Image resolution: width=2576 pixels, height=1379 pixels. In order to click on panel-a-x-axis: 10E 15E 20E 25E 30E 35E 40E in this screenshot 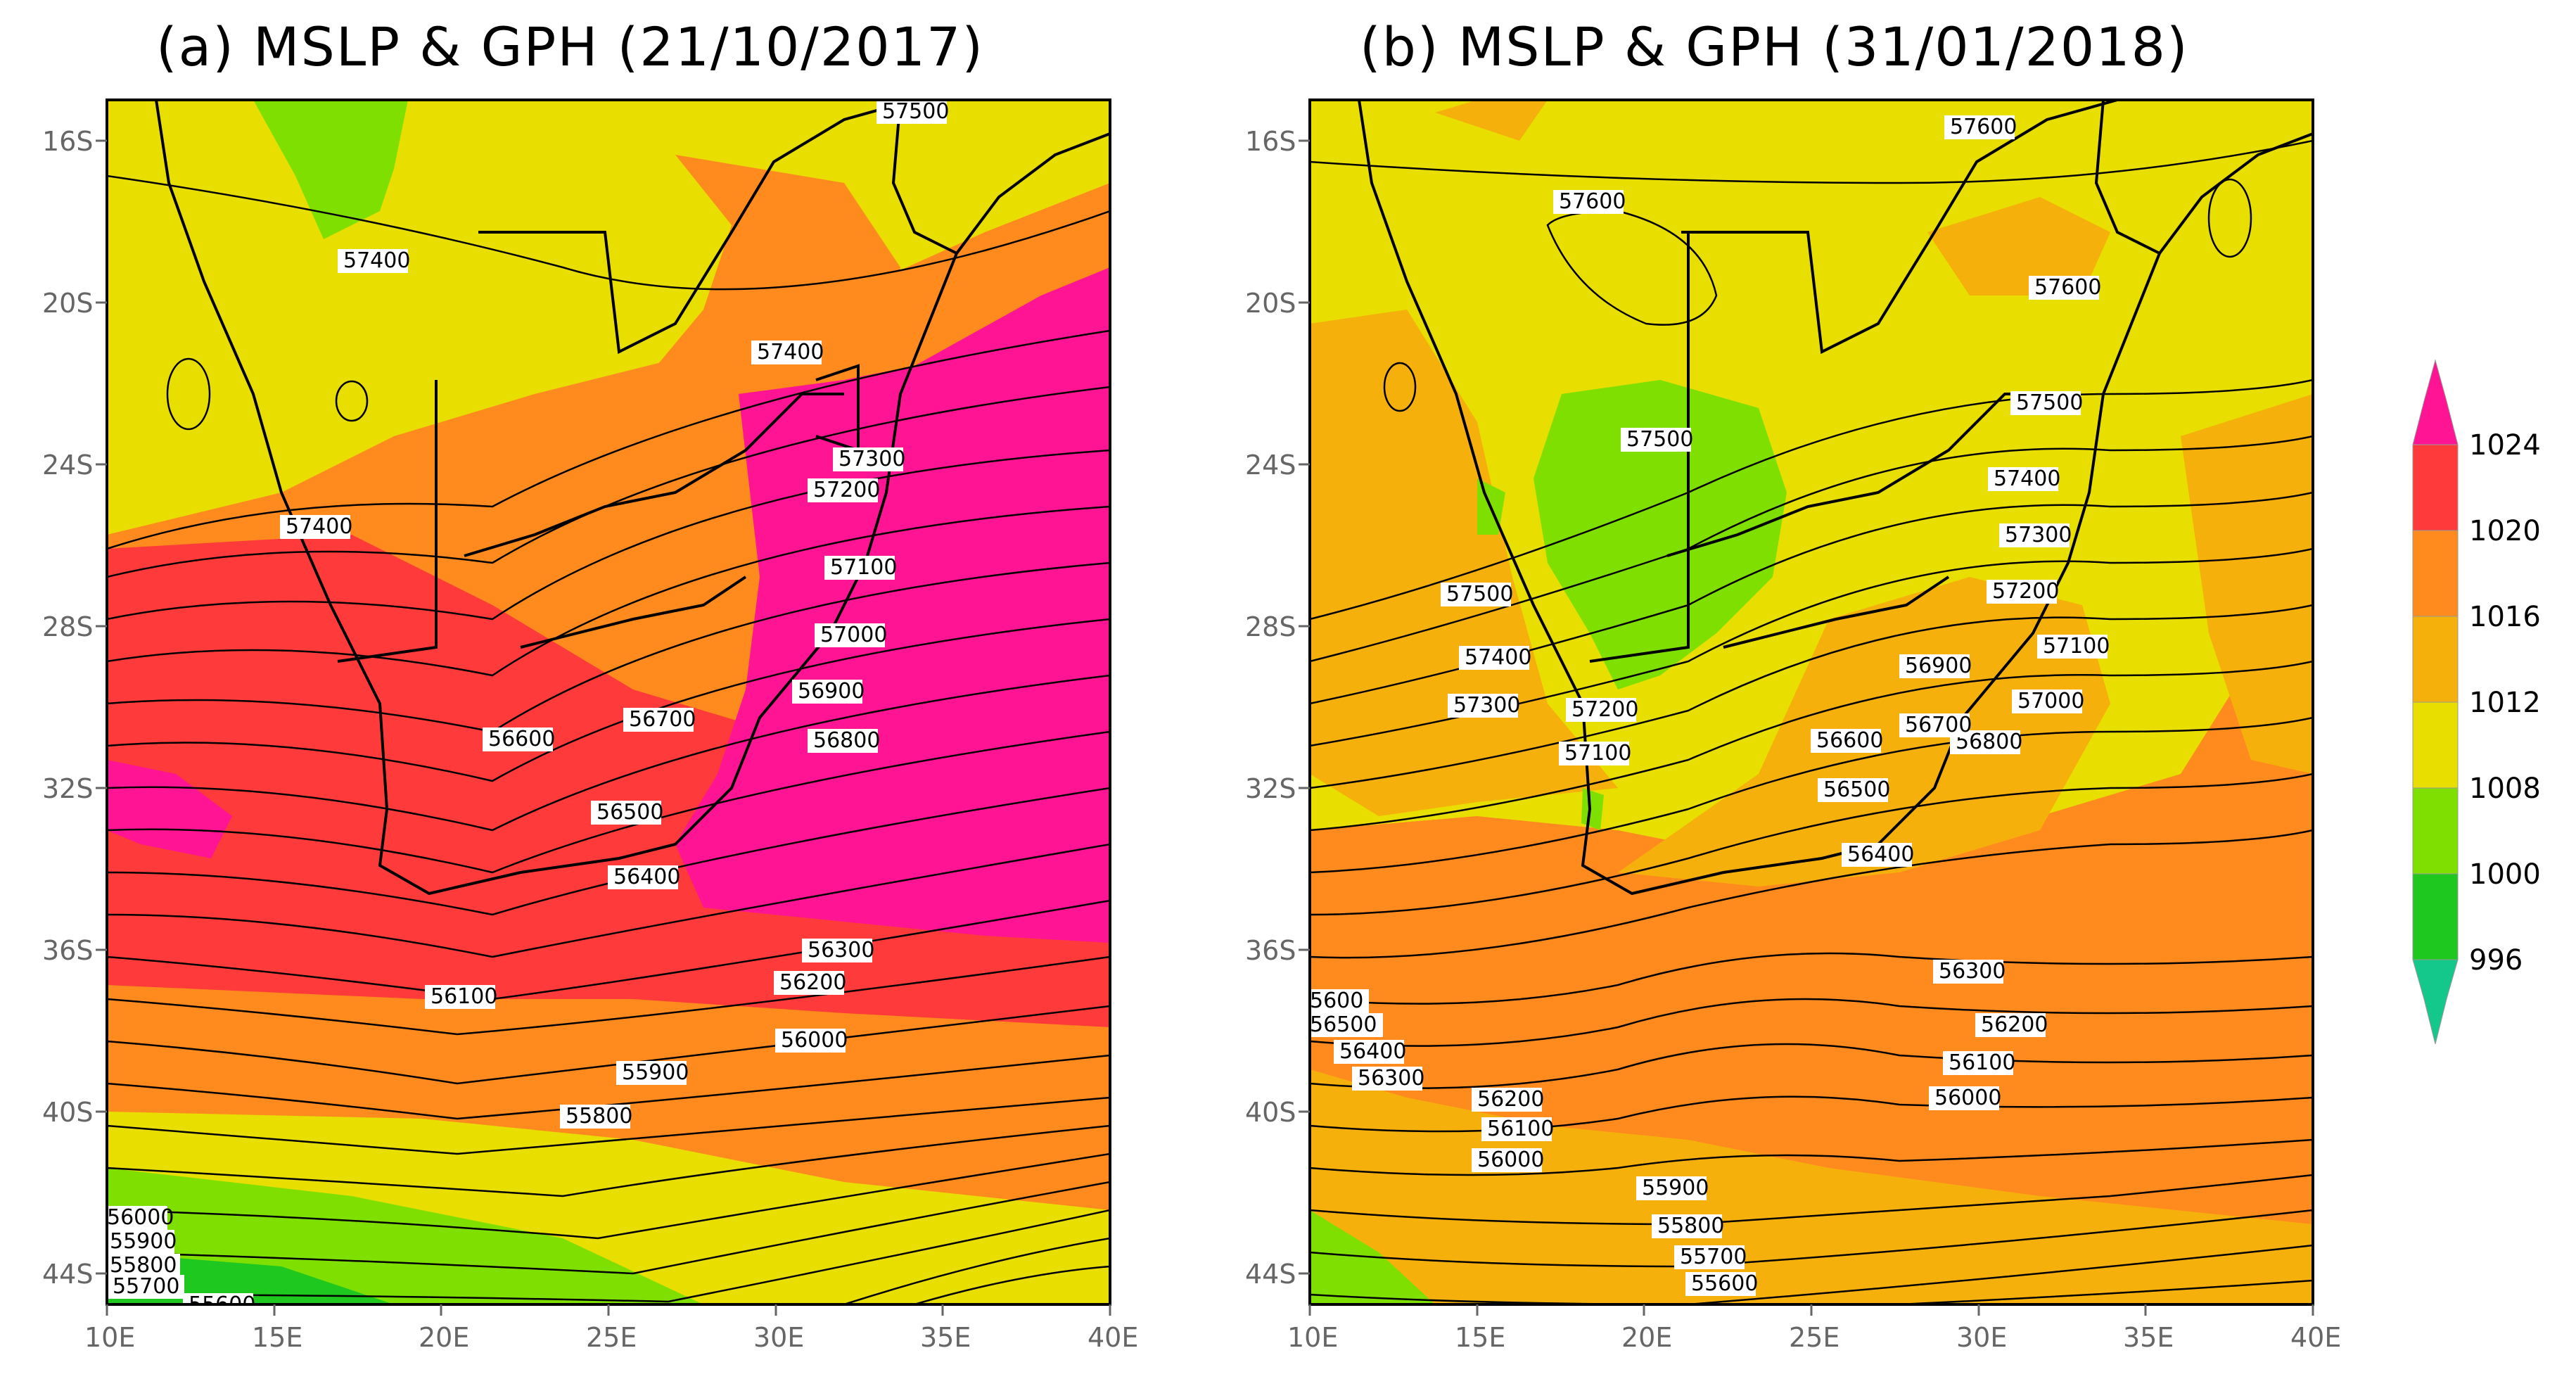, I will do `click(611, 1329)`.